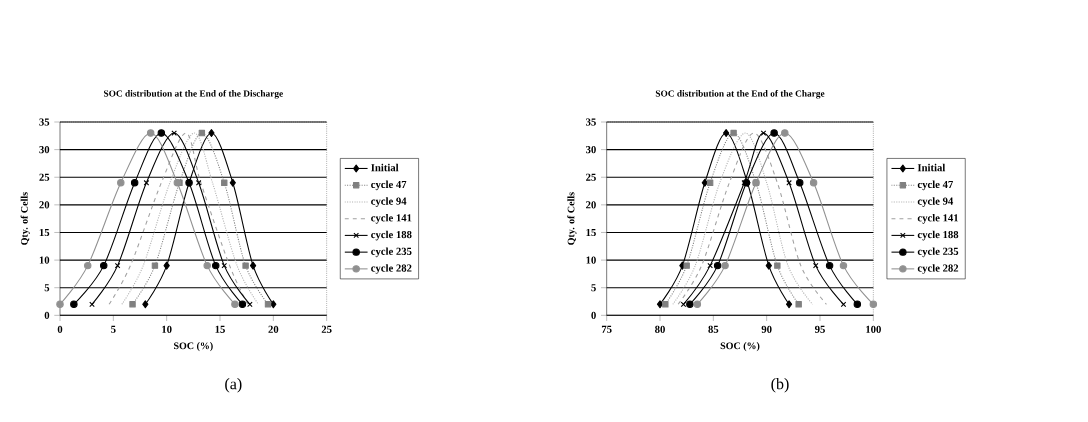  I want to click on x-tick-label: 75, so click(606, 329).